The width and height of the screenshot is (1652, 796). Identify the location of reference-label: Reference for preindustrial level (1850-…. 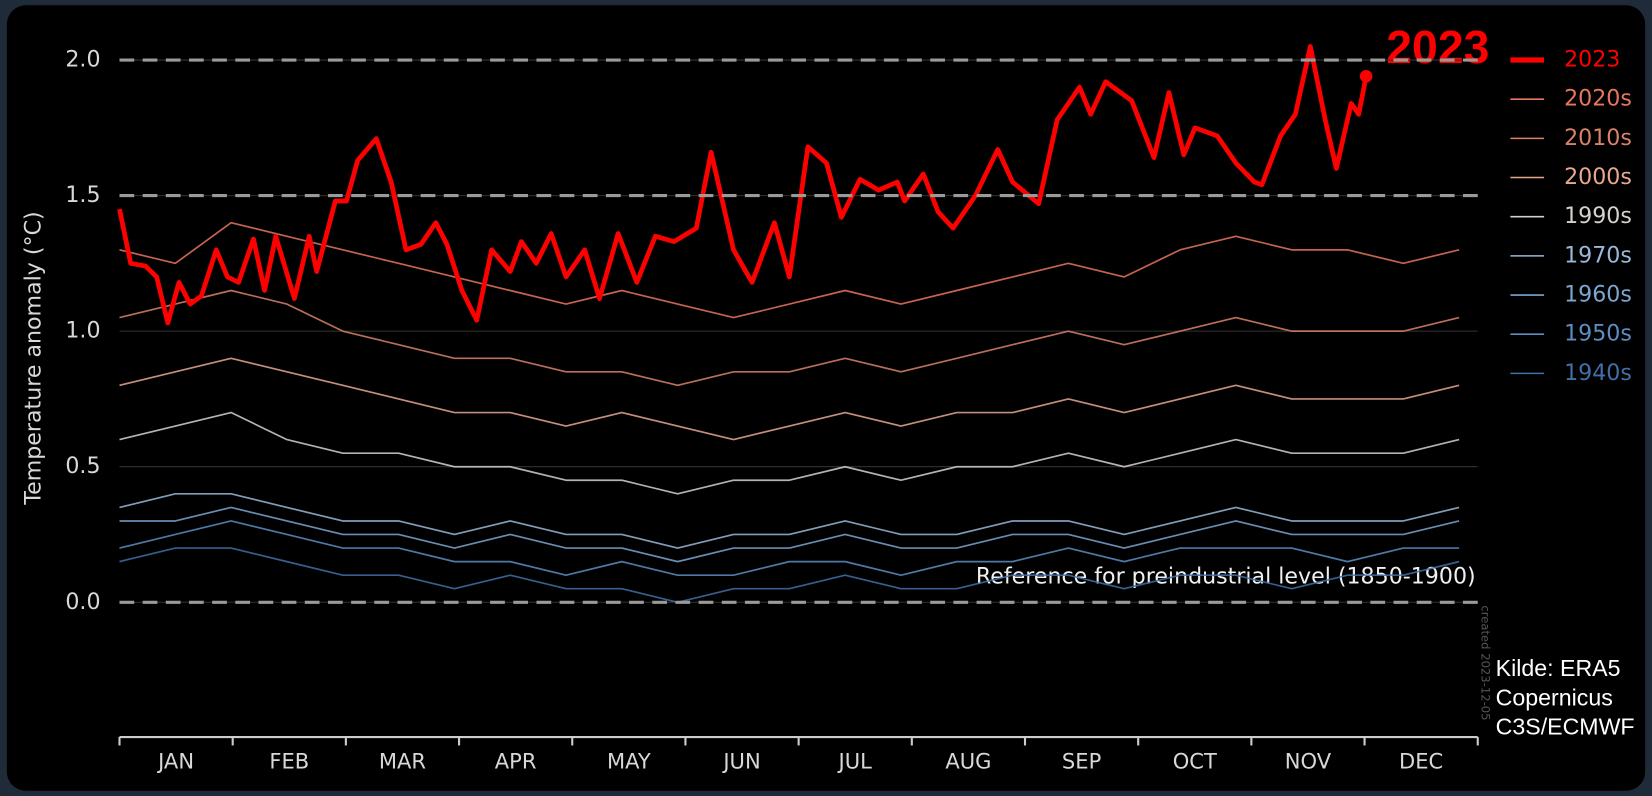
(1226, 576).